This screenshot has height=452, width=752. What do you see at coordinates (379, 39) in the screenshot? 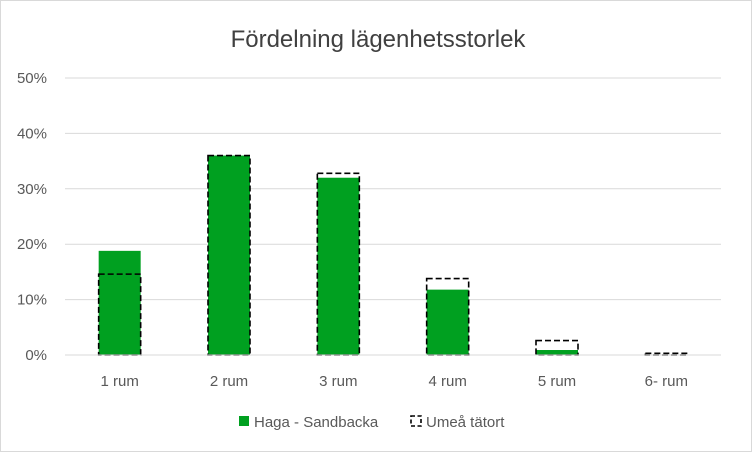
I see `chart-title: Fördelning lägenhetsstorlek` at bounding box center [379, 39].